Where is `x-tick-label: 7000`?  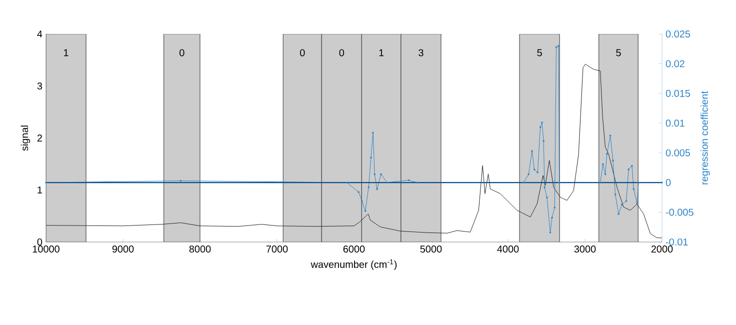
x-tick-label: 7000 is located at coordinates (277, 249).